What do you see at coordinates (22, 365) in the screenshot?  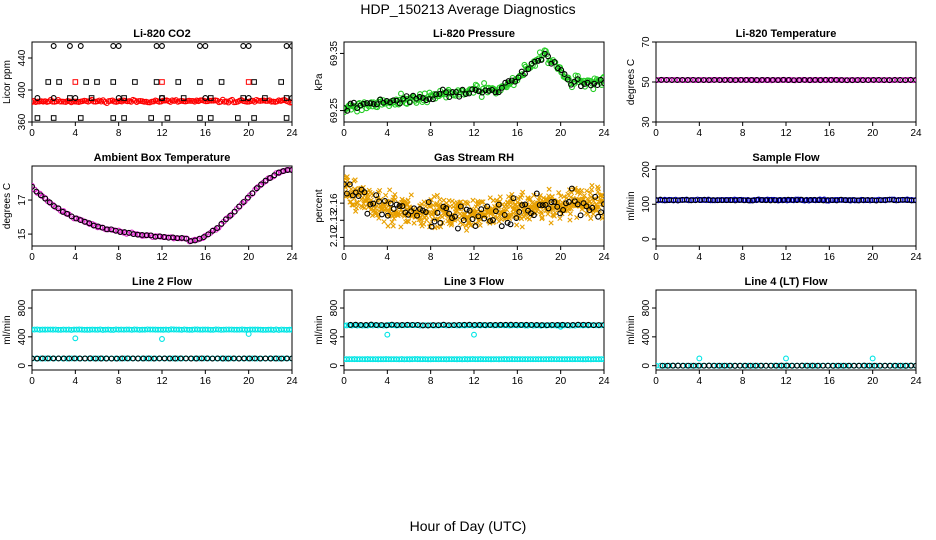 I see `y-tick-label: 0` at bounding box center [22, 365].